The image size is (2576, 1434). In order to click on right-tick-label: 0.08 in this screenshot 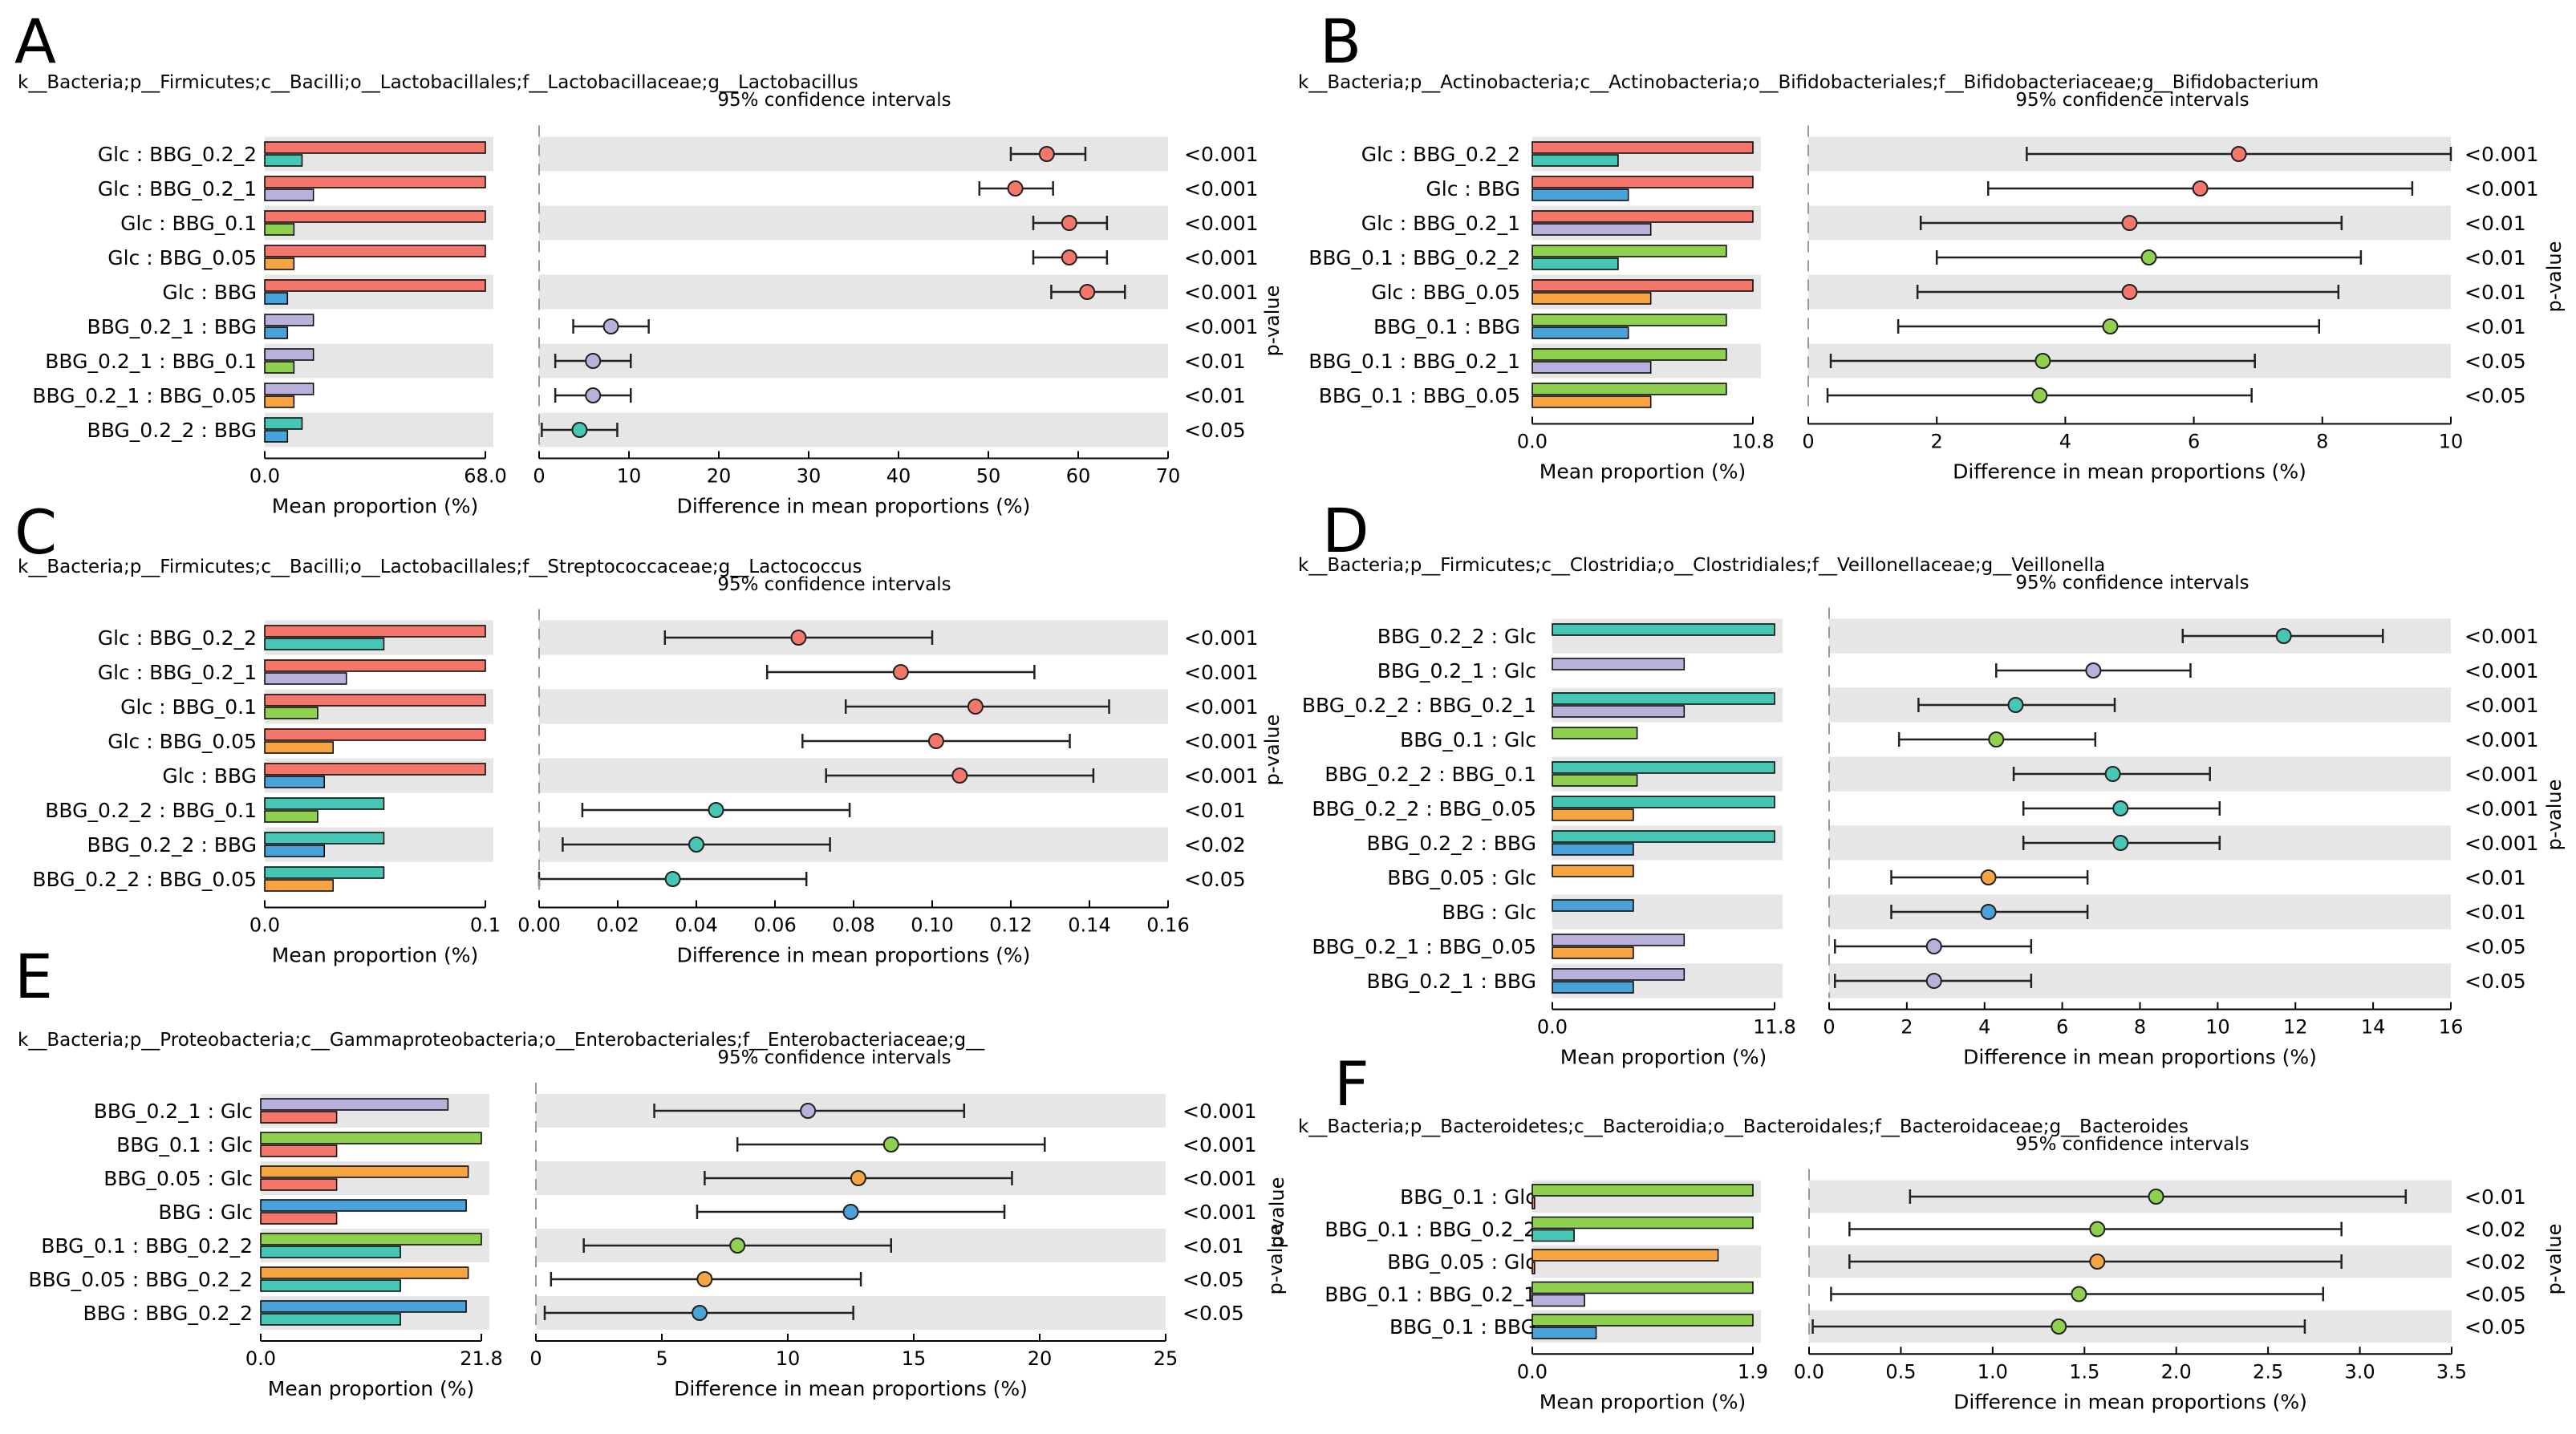, I will do `click(853, 925)`.